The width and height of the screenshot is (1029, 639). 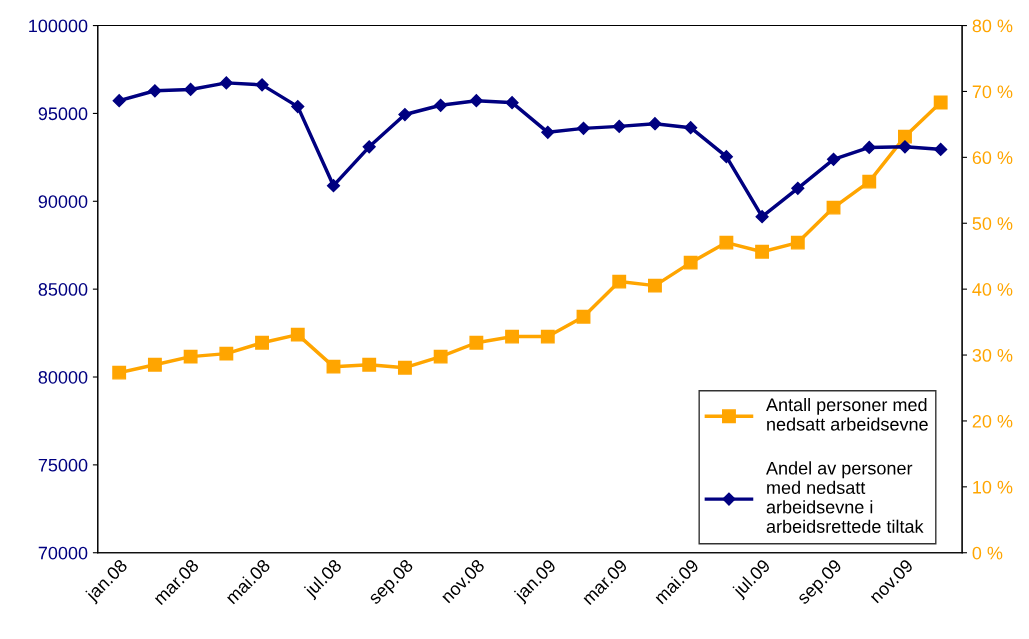 What do you see at coordinates (992, 289) in the screenshot?
I see `y2-tick-label: 40 %` at bounding box center [992, 289].